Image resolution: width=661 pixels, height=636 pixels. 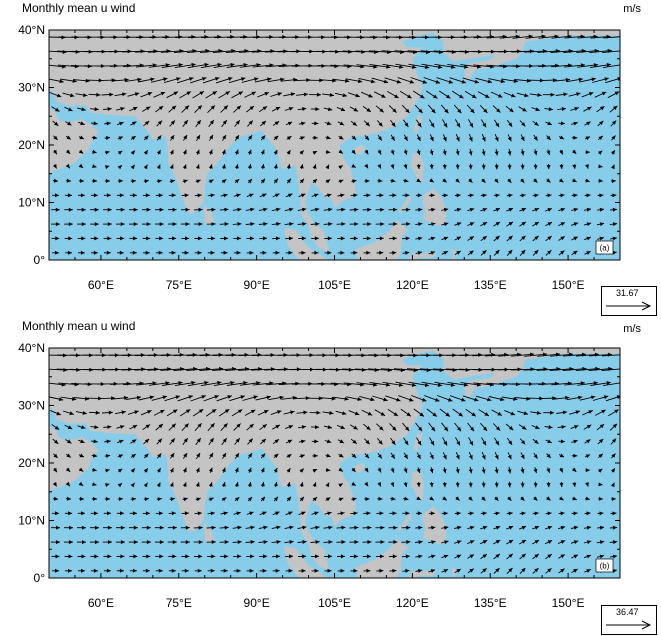 I want to click on land-polygon, so click(x=454, y=254).